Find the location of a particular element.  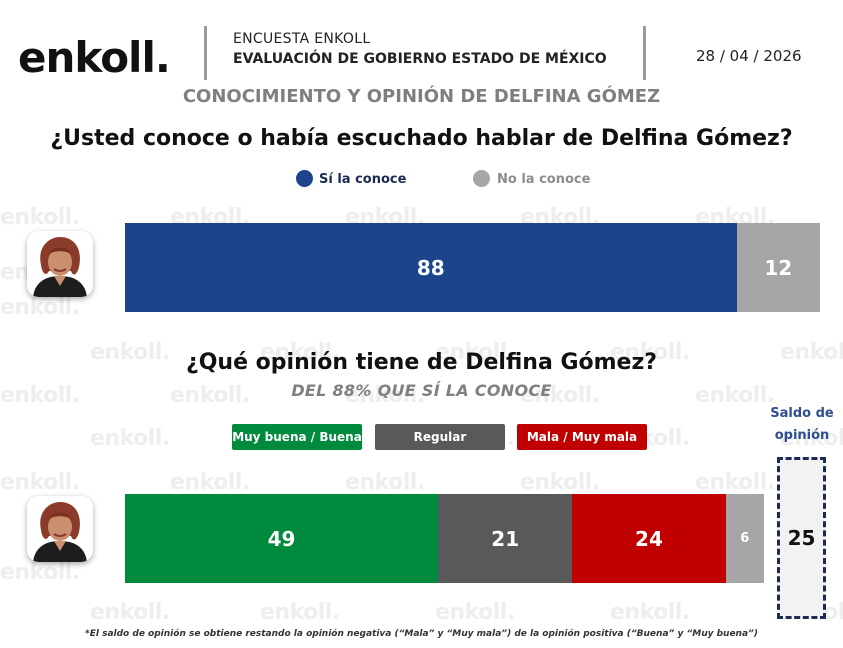

bar-segment-mala: 24 is located at coordinates (649, 538).